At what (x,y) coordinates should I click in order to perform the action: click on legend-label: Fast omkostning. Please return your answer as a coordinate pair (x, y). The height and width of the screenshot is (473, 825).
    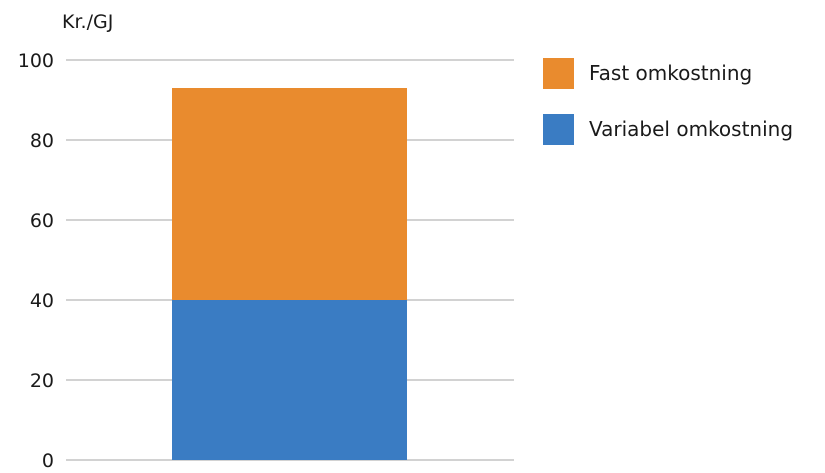
    Looking at the image, I should click on (670, 73).